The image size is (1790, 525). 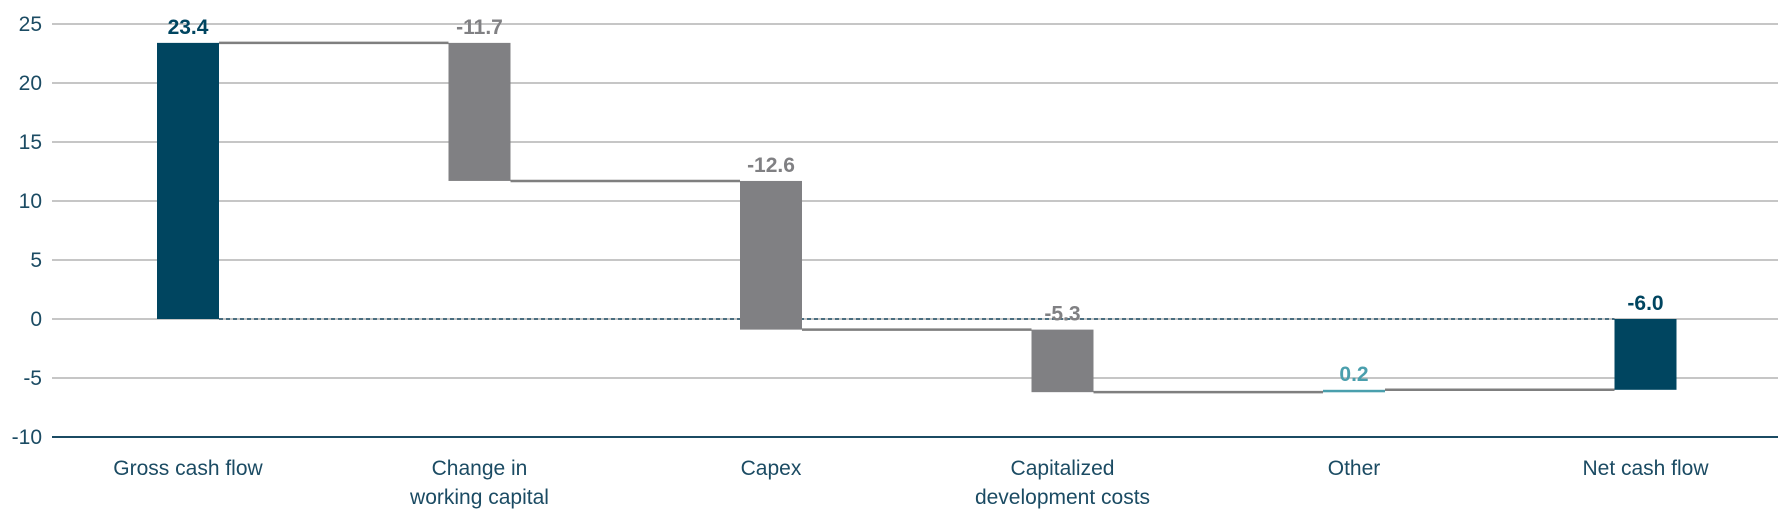 What do you see at coordinates (188, 27) in the screenshot?
I see `data-label-0: 23.4` at bounding box center [188, 27].